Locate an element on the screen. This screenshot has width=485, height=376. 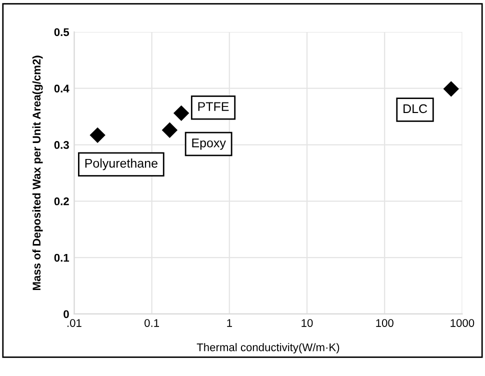
annotation: PTFE is located at coordinates (213, 106).